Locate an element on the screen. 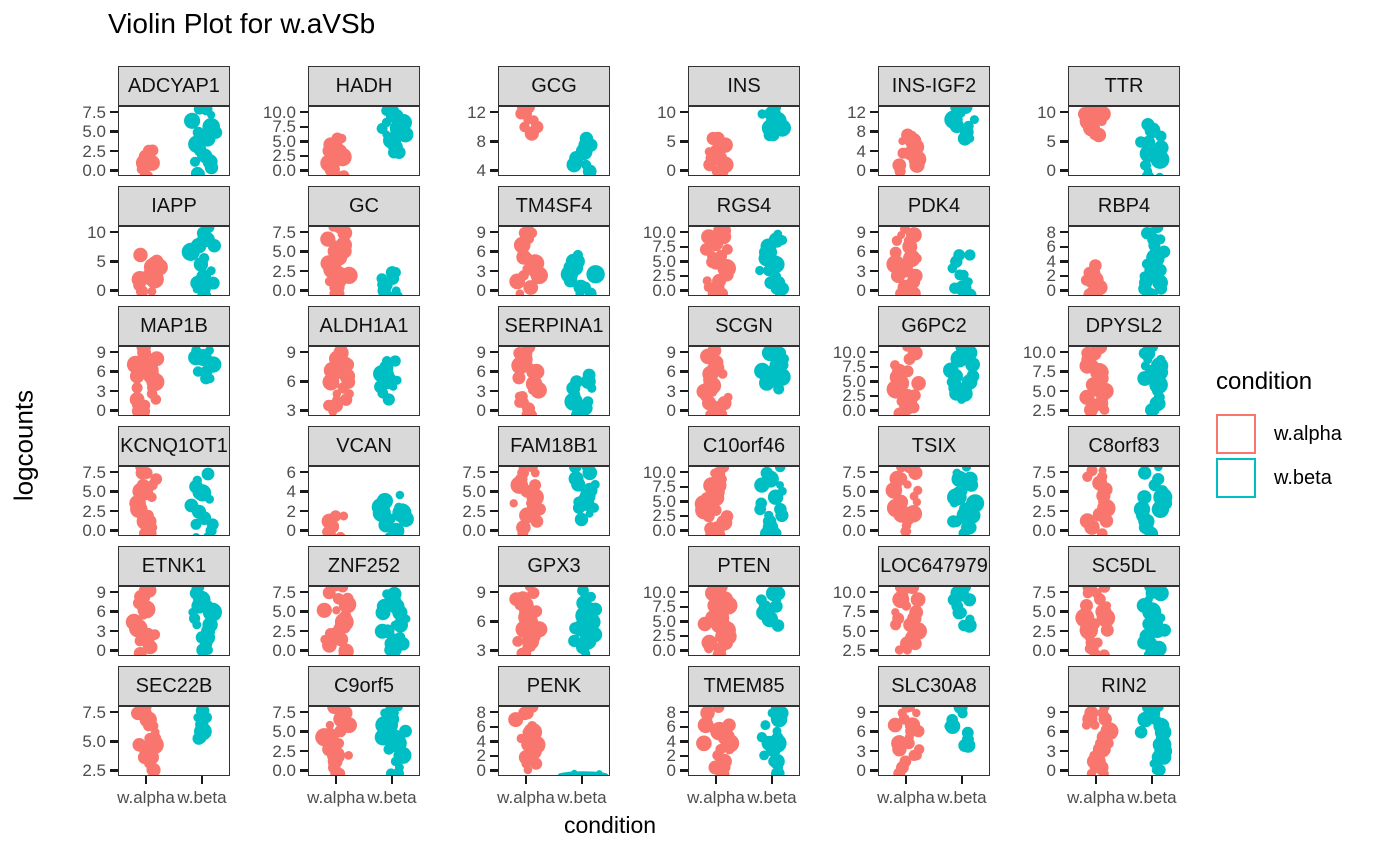  facet-y-axis-TTR: 10 5 0 is located at coordinates (1029, 140).